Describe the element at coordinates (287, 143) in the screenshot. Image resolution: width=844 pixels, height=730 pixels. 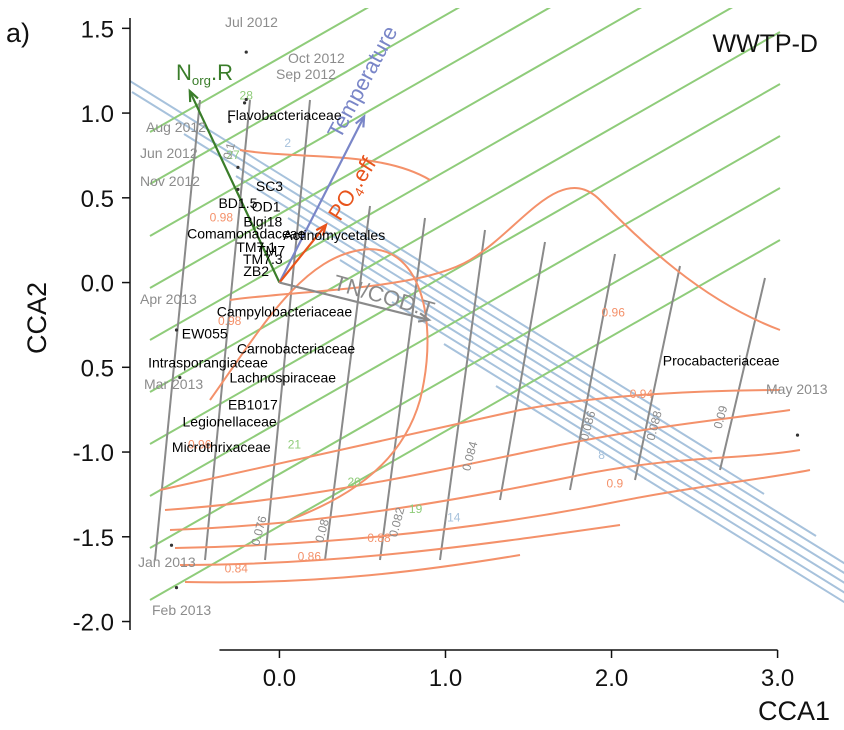
I see `contour-label: 2` at that location.